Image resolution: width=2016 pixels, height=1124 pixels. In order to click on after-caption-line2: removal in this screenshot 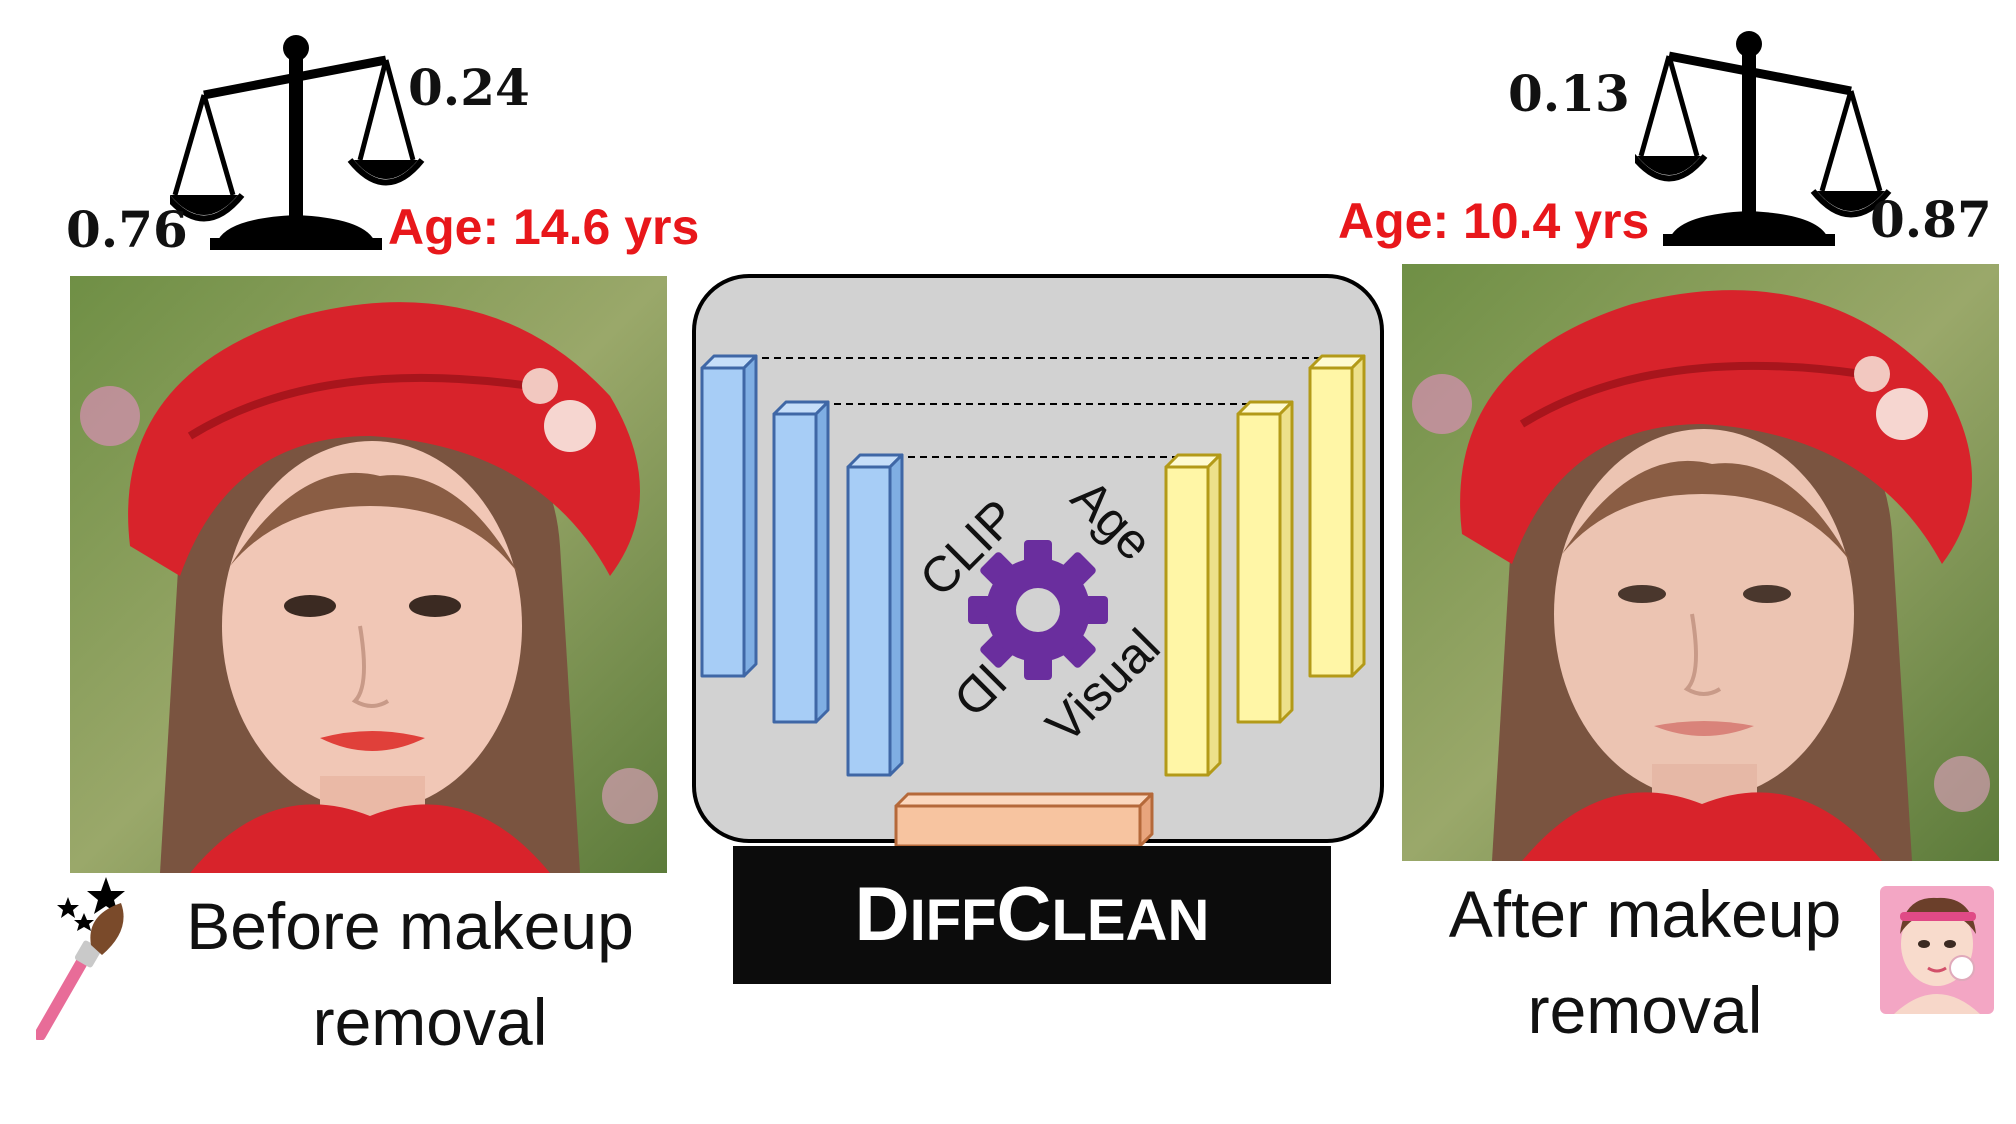, I will do `click(1645, 1010)`.